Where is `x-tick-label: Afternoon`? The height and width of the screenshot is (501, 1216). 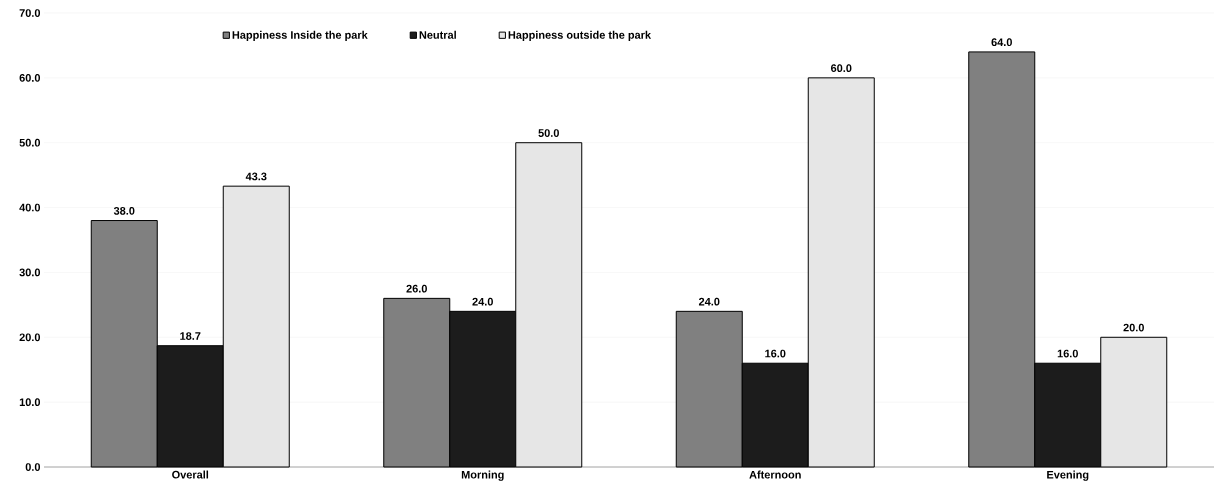
x-tick-label: Afternoon is located at coordinates (775, 474).